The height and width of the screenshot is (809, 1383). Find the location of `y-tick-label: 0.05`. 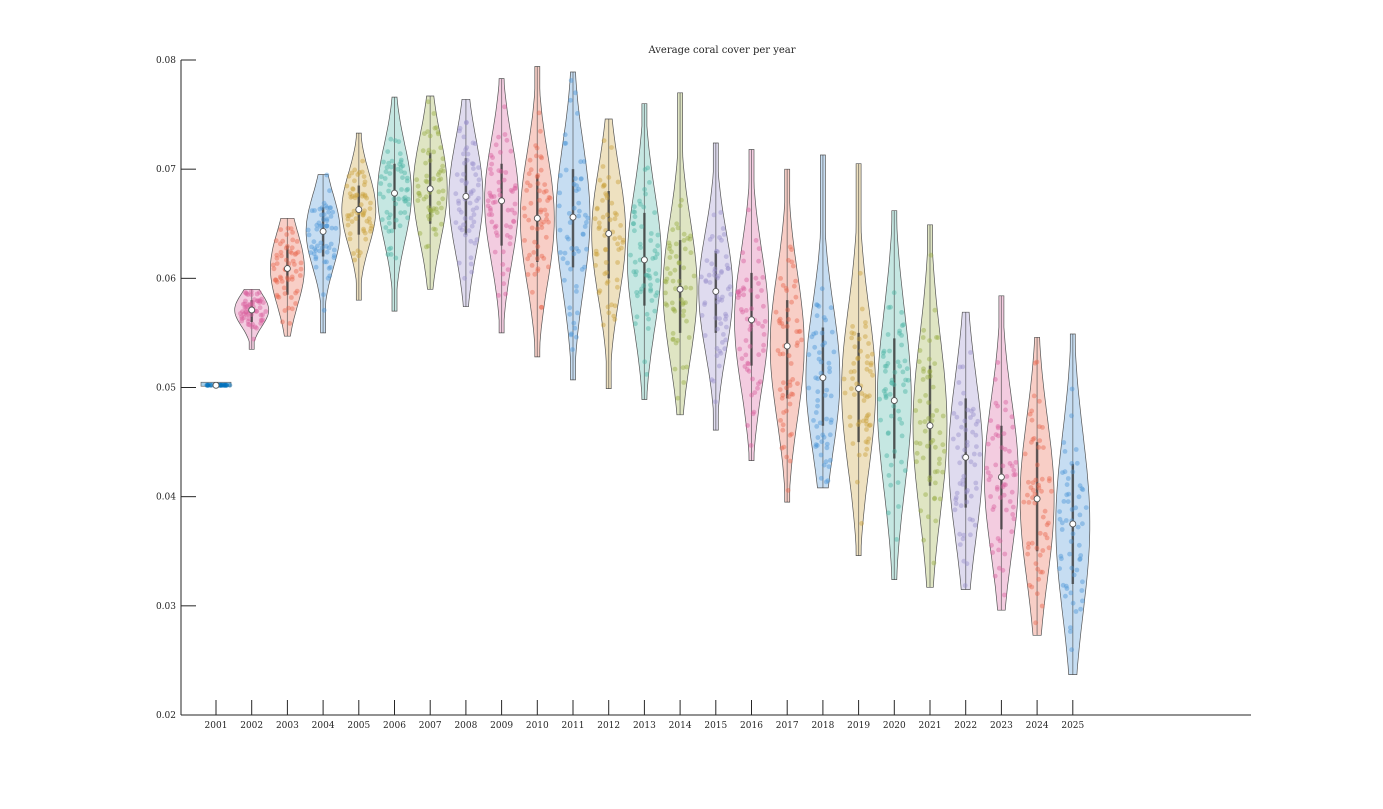

y-tick-label: 0.05 is located at coordinates (166, 389).